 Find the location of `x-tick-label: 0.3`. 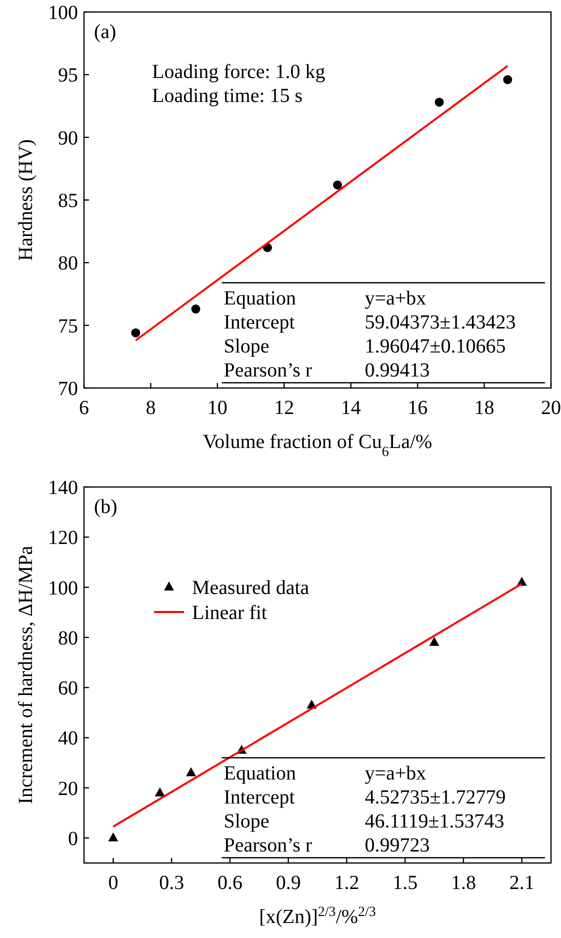

x-tick-label: 0.3 is located at coordinates (171, 883).